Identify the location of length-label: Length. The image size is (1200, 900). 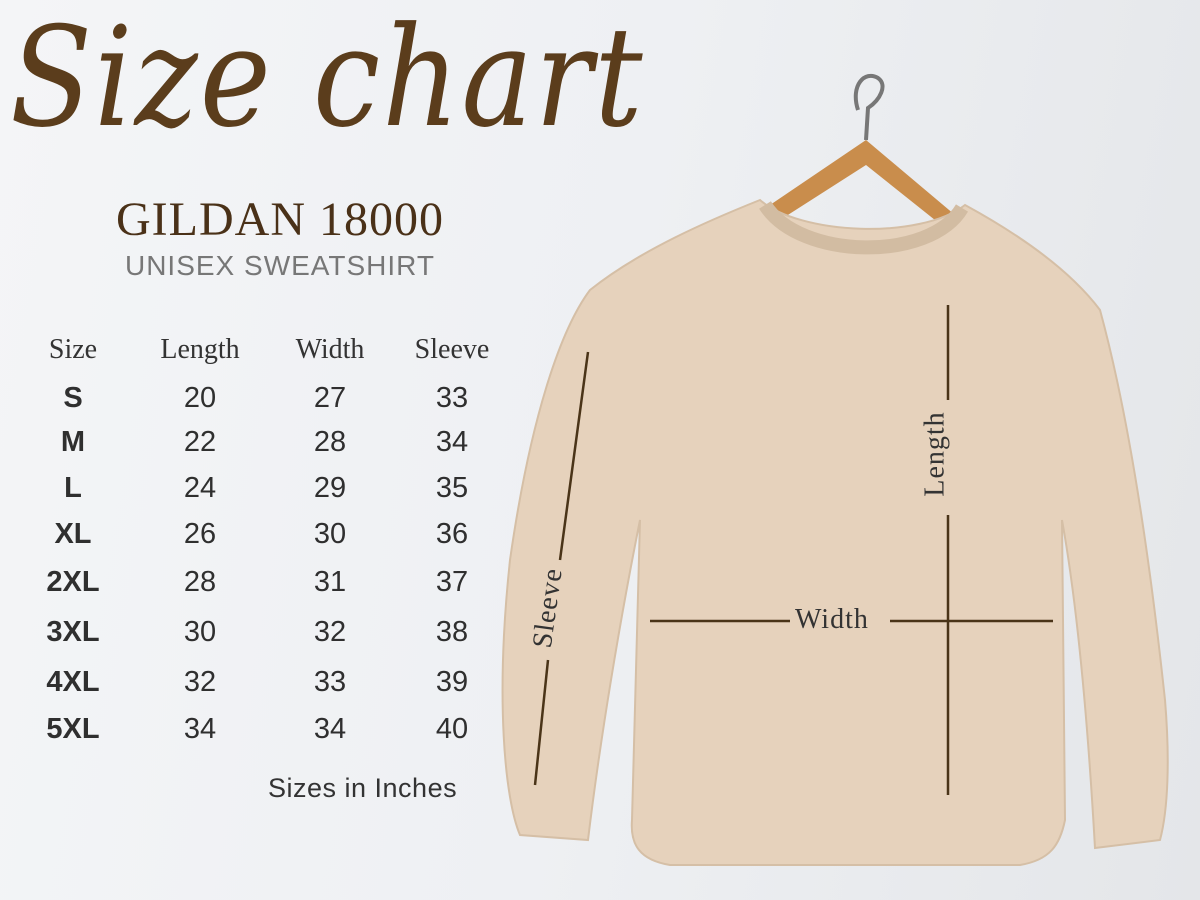
(935, 454).